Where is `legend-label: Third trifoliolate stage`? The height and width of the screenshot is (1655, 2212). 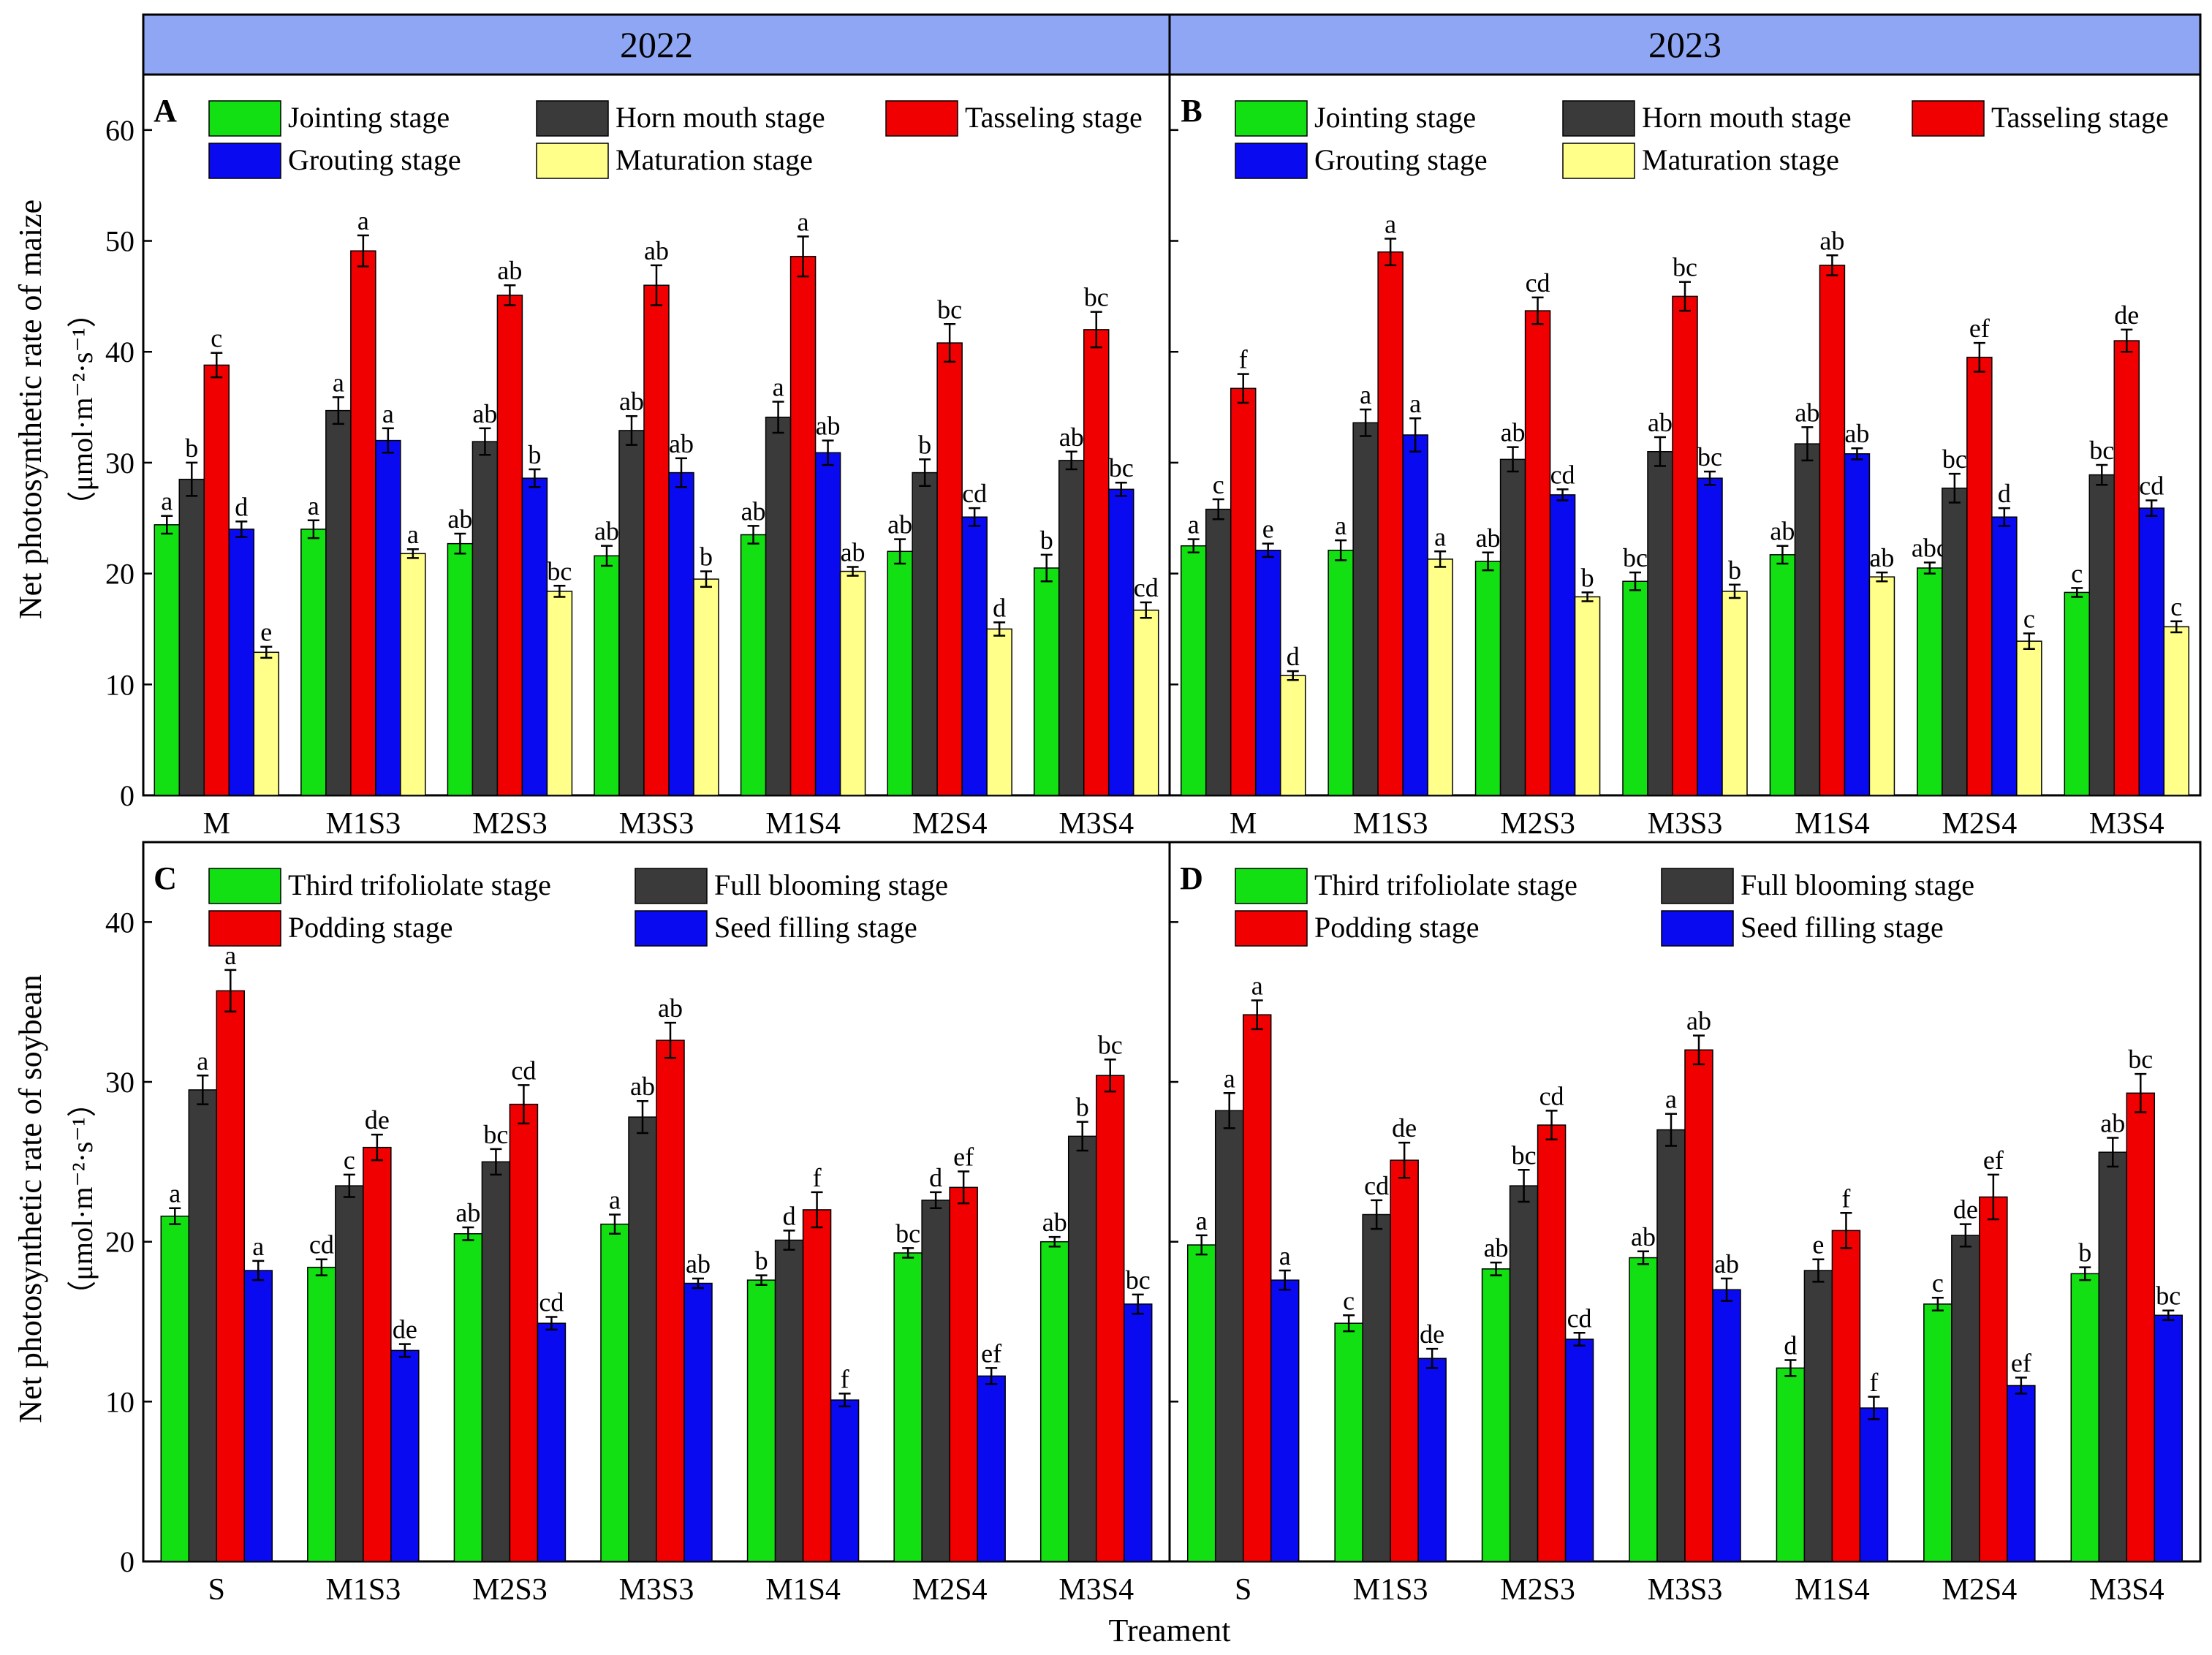 legend-label: Third trifoliolate stage is located at coordinates (1445, 884).